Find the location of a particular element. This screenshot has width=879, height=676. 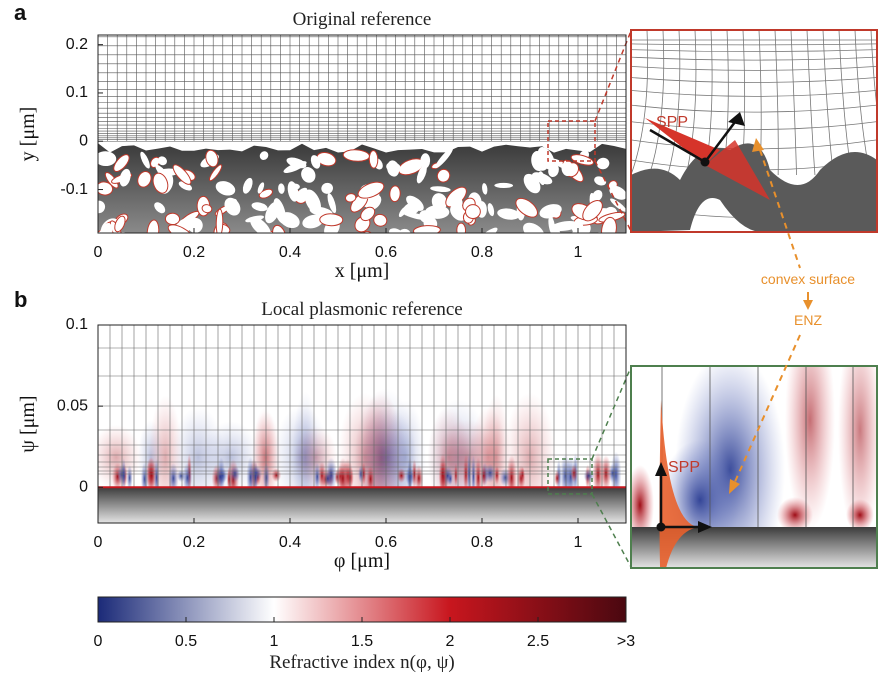

x-tick-label: 0.2 is located at coordinates (194, 542).